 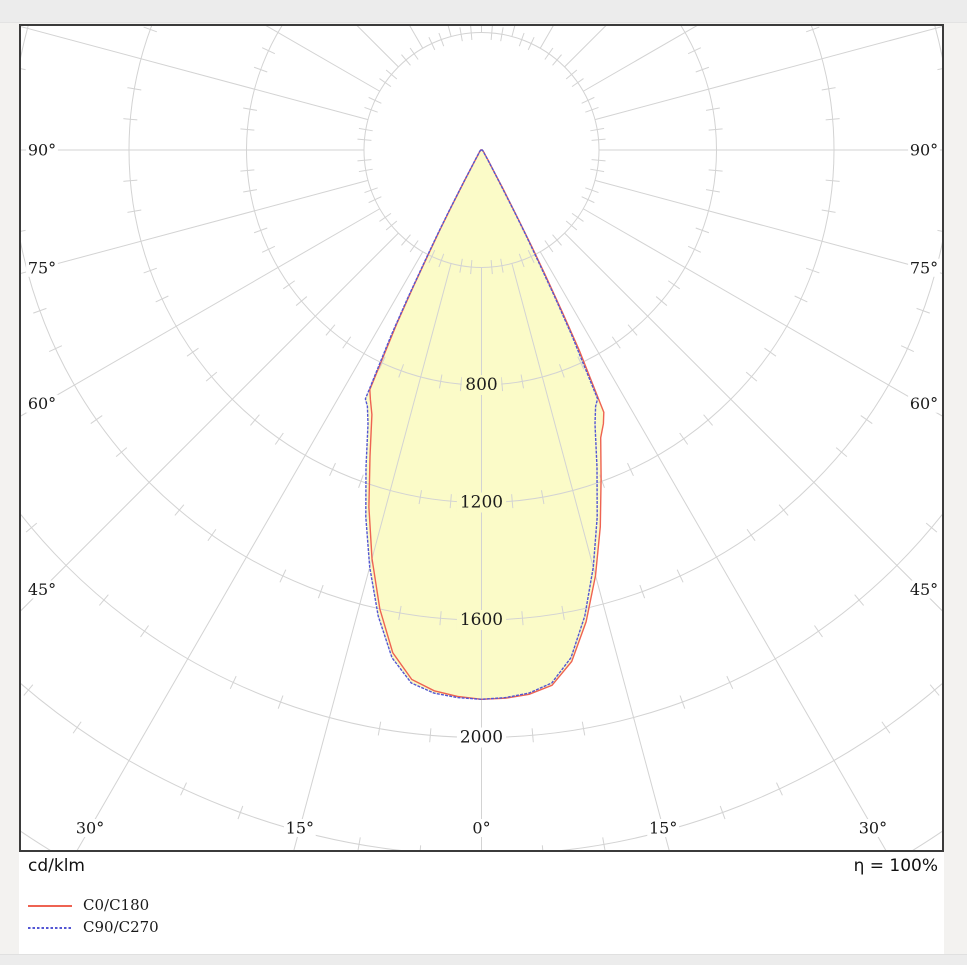 What do you see at coordinates (56, 866) in the screenshot?
I see `unit-label: cd/klm` at bounding box center [56, 866].